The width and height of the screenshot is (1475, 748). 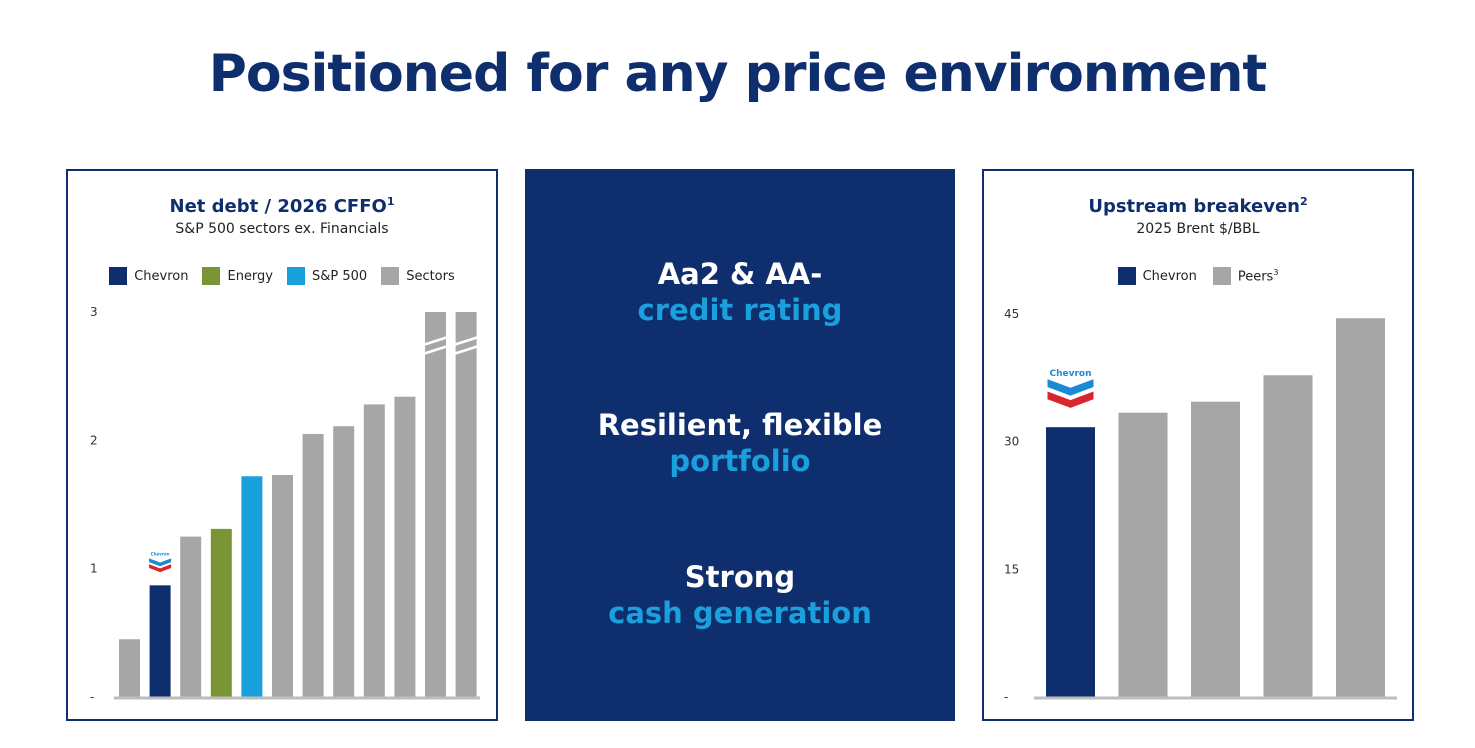 I want to click on legend-swatch-peers, so click(x=1221, y=276).